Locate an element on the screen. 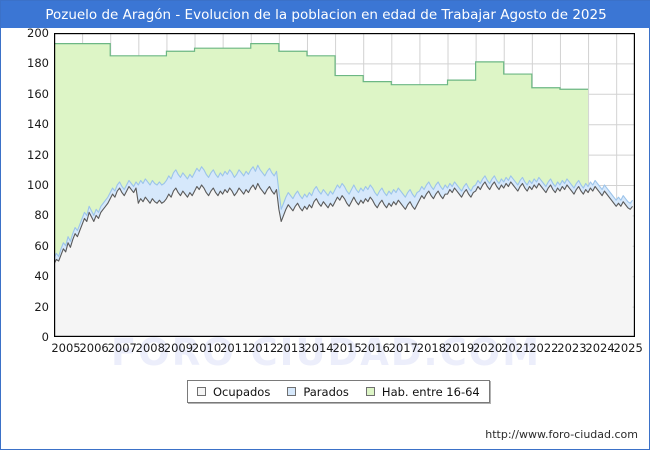  x-tick-label: 2022 is located at coordinates (544, 348).